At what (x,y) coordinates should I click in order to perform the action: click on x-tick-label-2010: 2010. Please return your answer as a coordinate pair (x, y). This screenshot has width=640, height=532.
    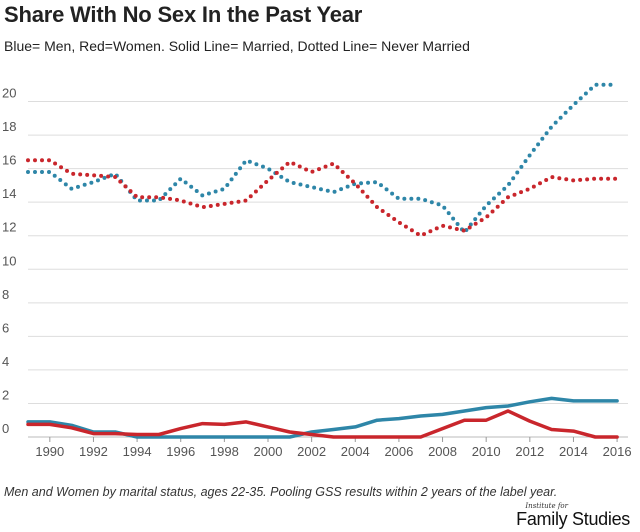
    Looking at the image, I should click on (486, 451).